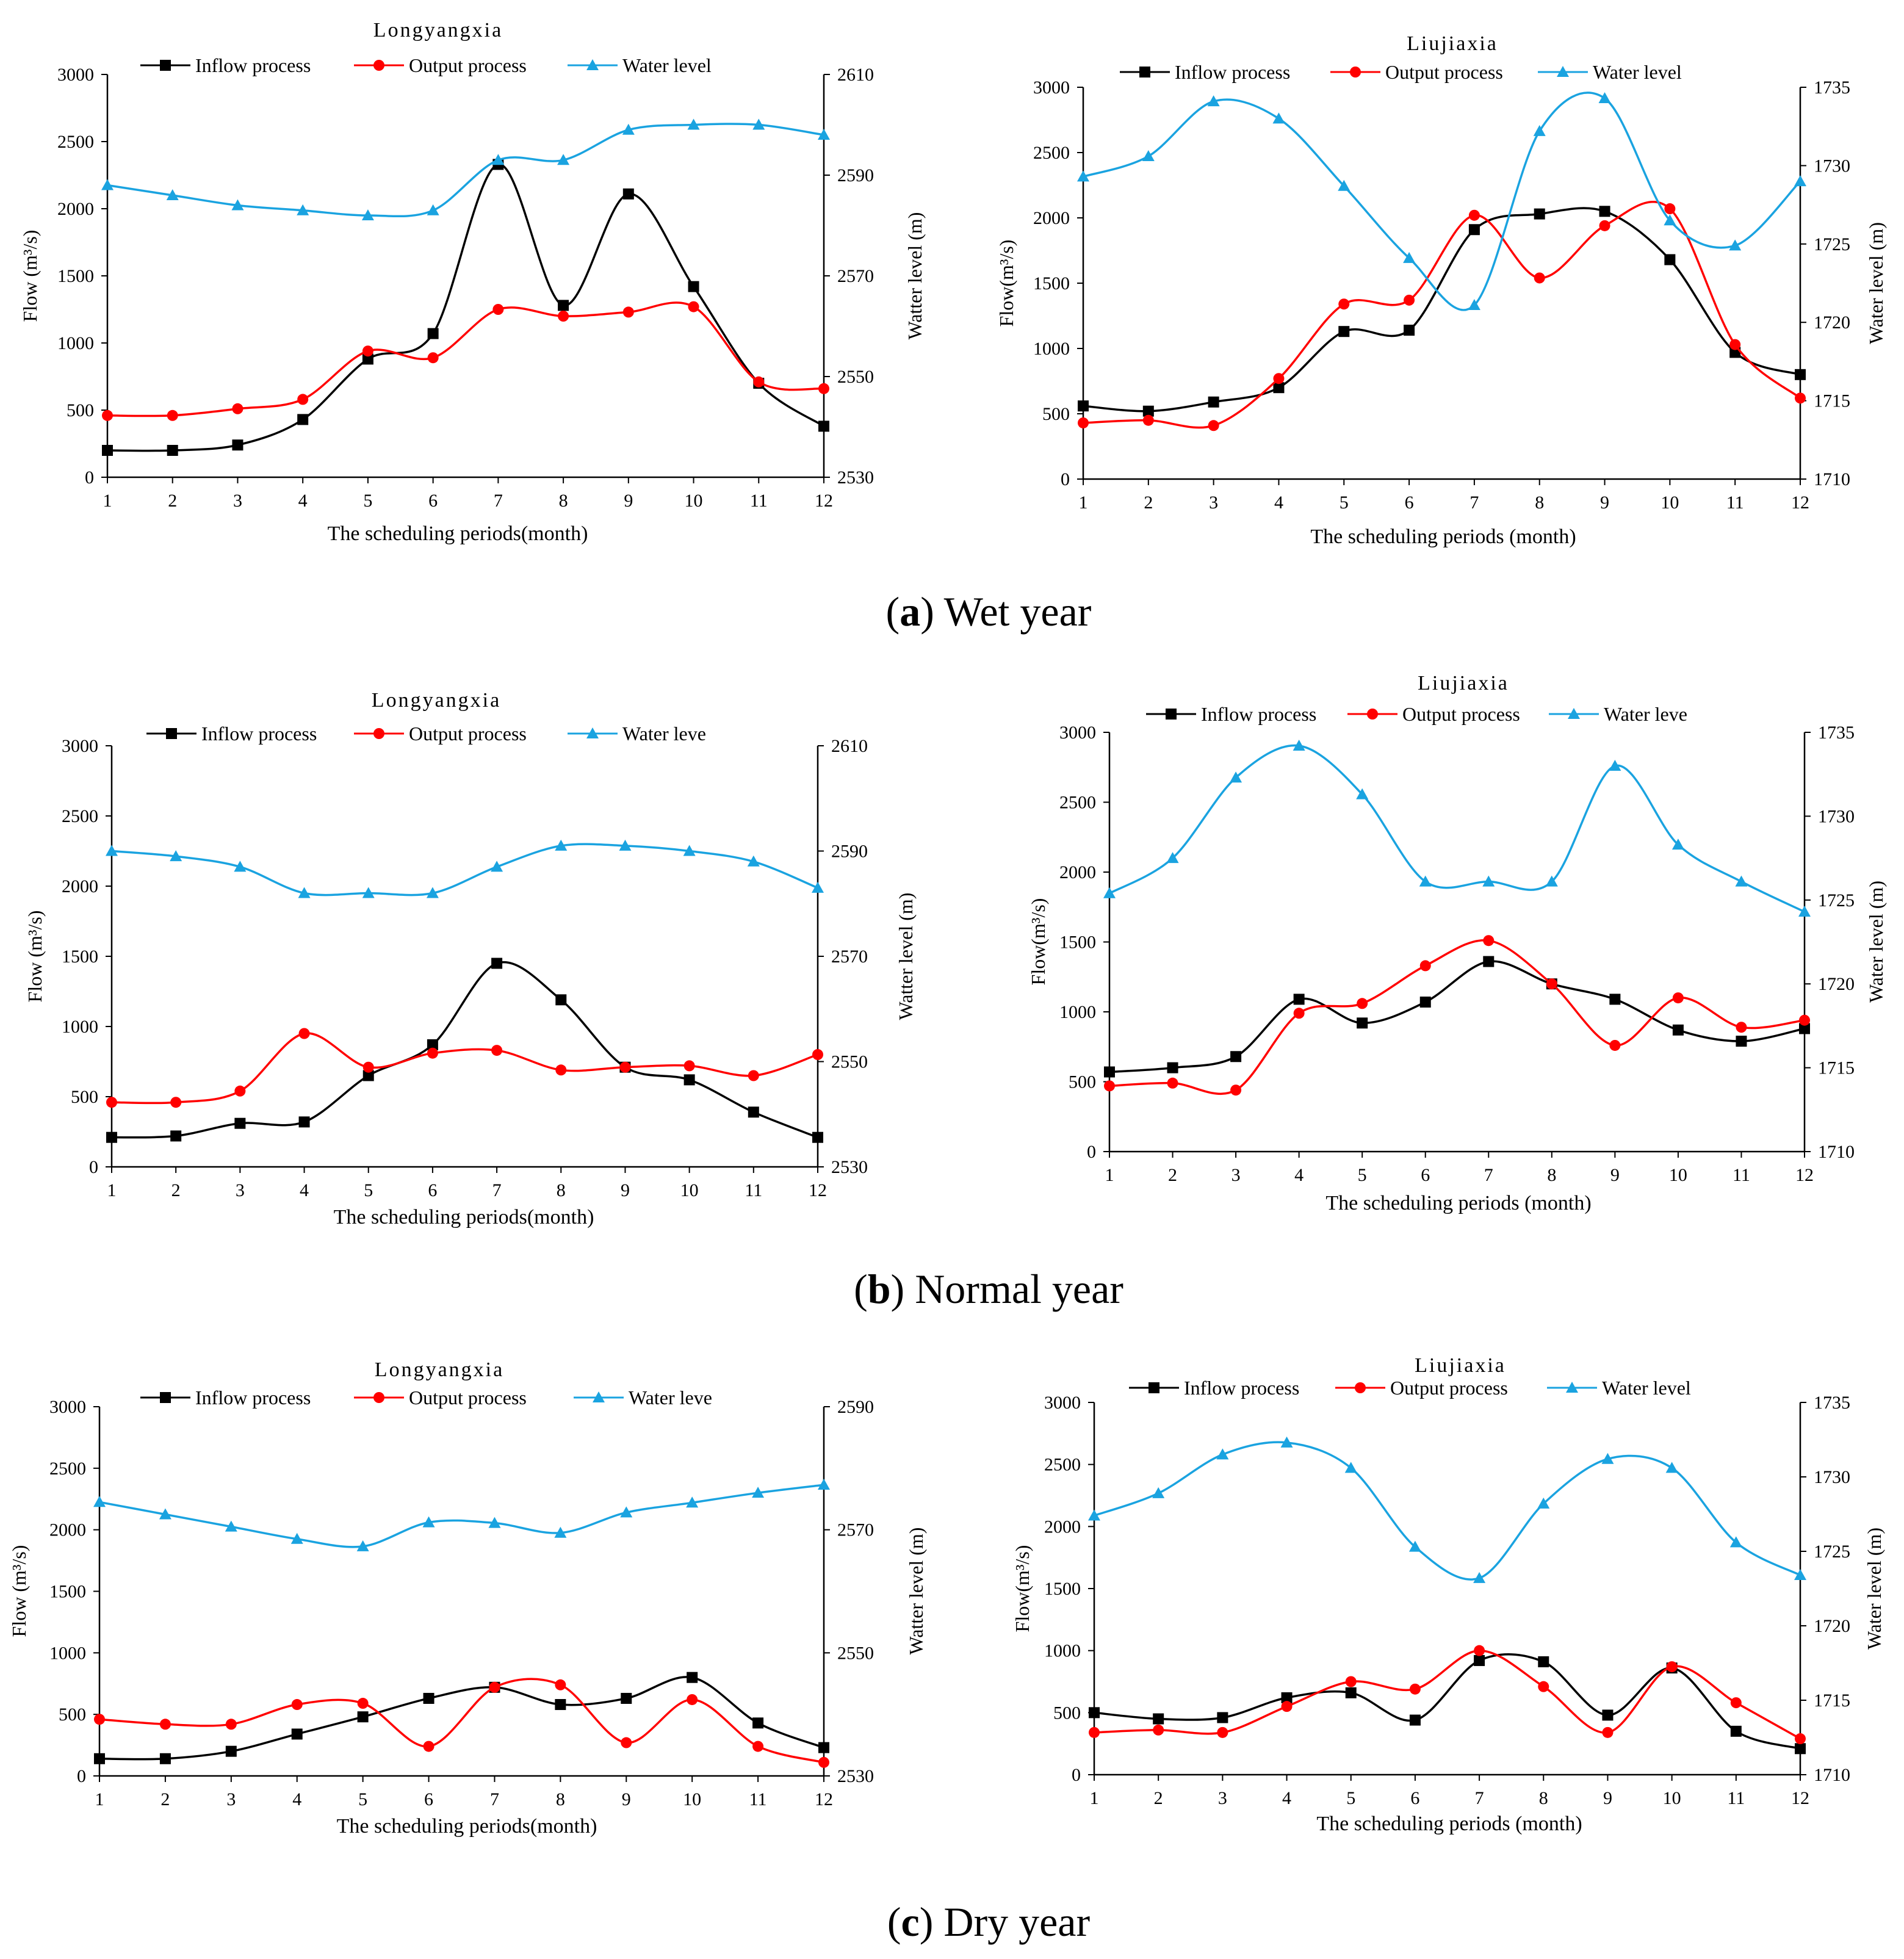 The image size is (1904, 1959). I want to click on x-axis-label: The scheduling periods (month), so click(1443, 536).